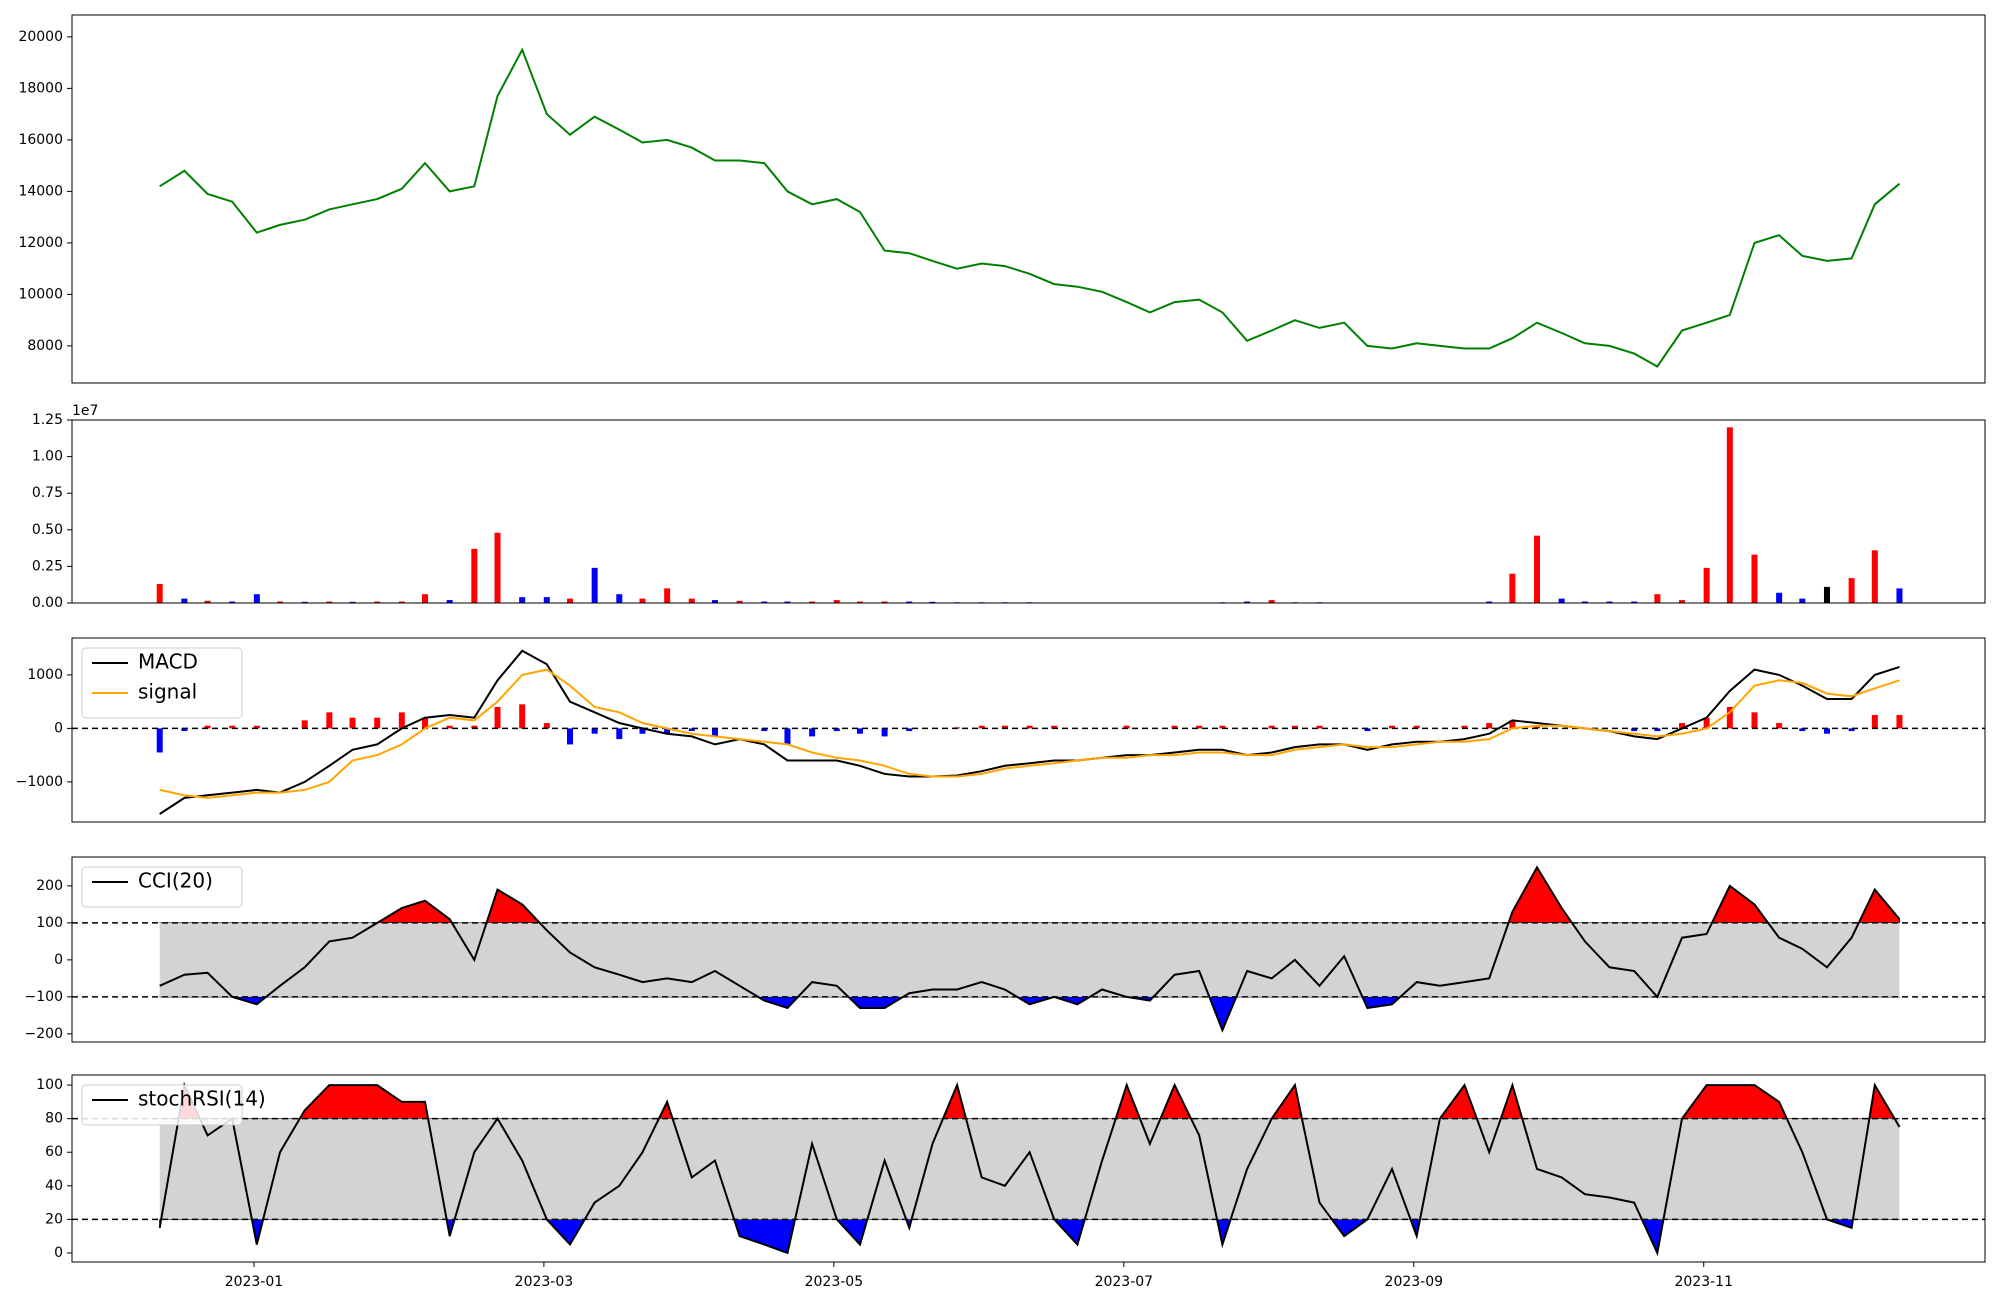  What do you see at coordinates (54, 1152) in the screenshot?
I see `y-tick-label: 60` at bounding box center [54, 1152].